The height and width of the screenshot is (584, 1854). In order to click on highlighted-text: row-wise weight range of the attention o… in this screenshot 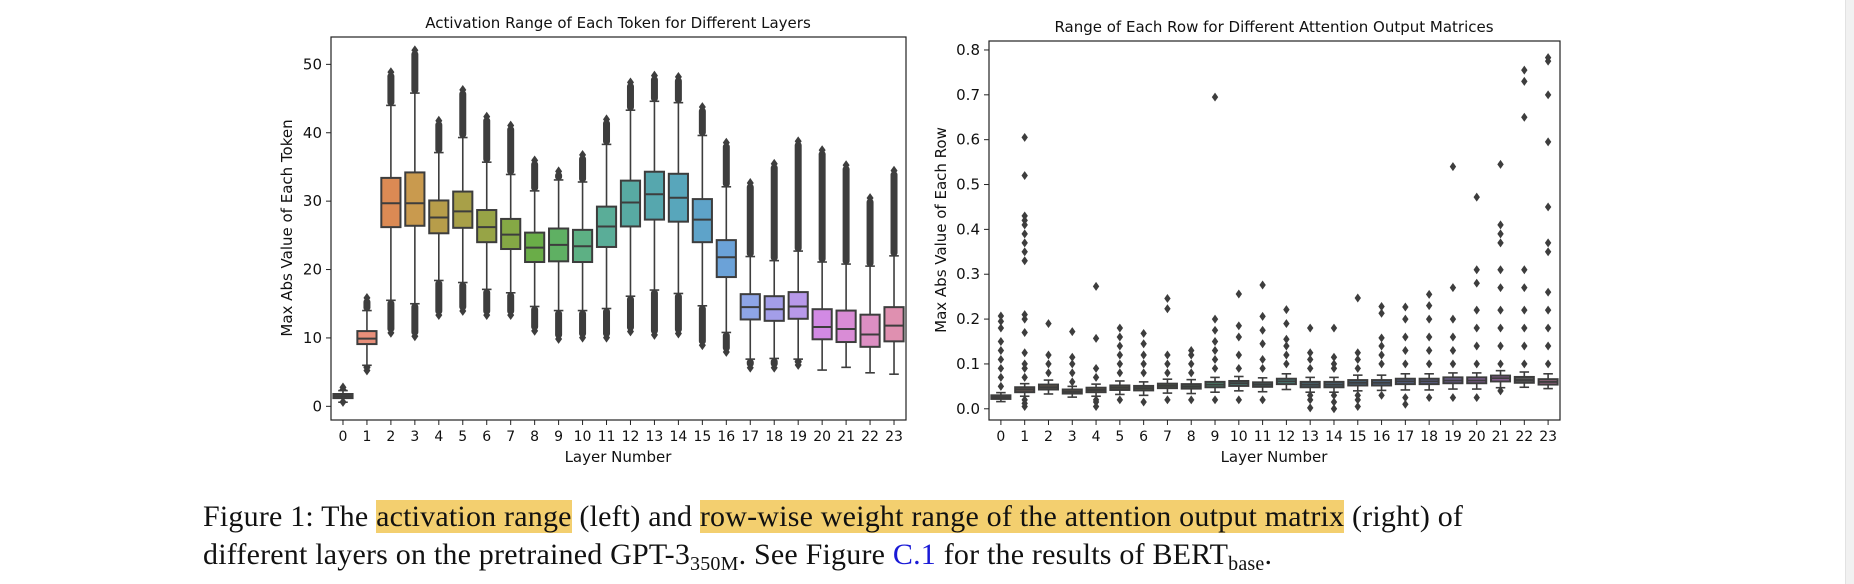, I will do `click(1022, 516)`.